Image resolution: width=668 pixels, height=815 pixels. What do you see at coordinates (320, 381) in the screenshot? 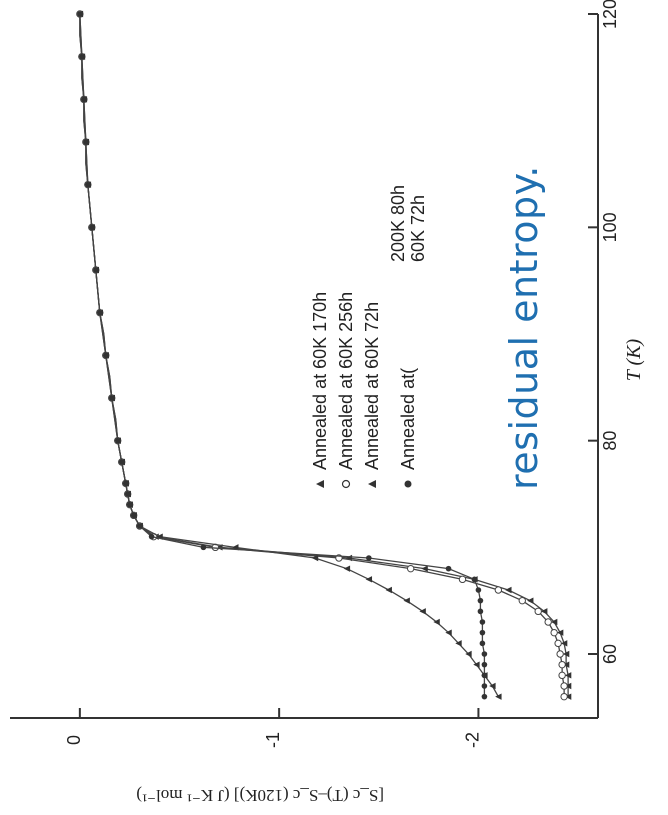
I see `legend-entry: Annealed at 60K 170h` at bounding box center [320, 381].